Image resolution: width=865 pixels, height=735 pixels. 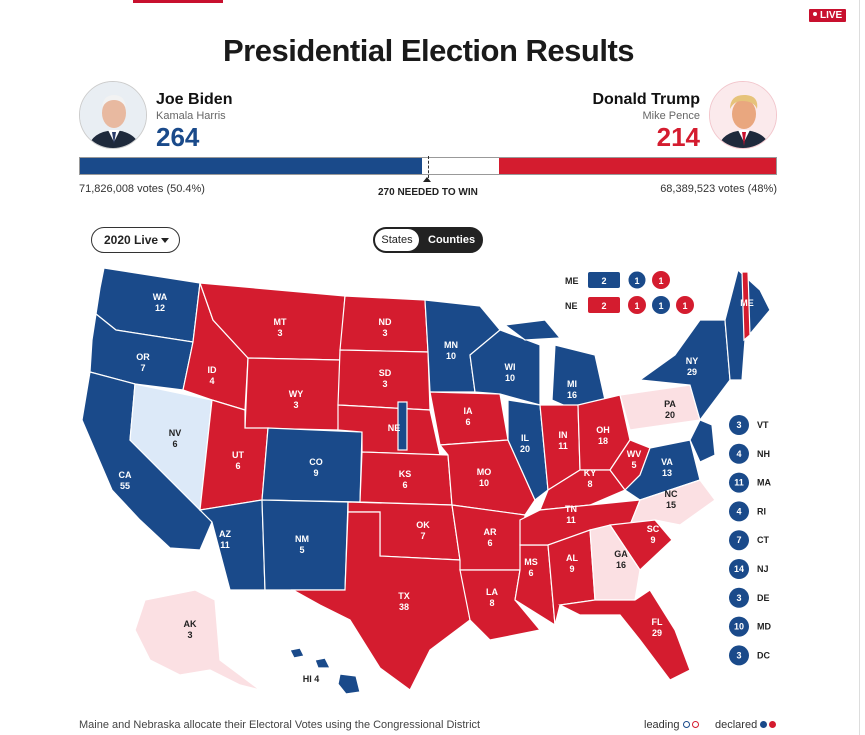 I want to click on state-label-wv: WV, so click(x=634, y=454).